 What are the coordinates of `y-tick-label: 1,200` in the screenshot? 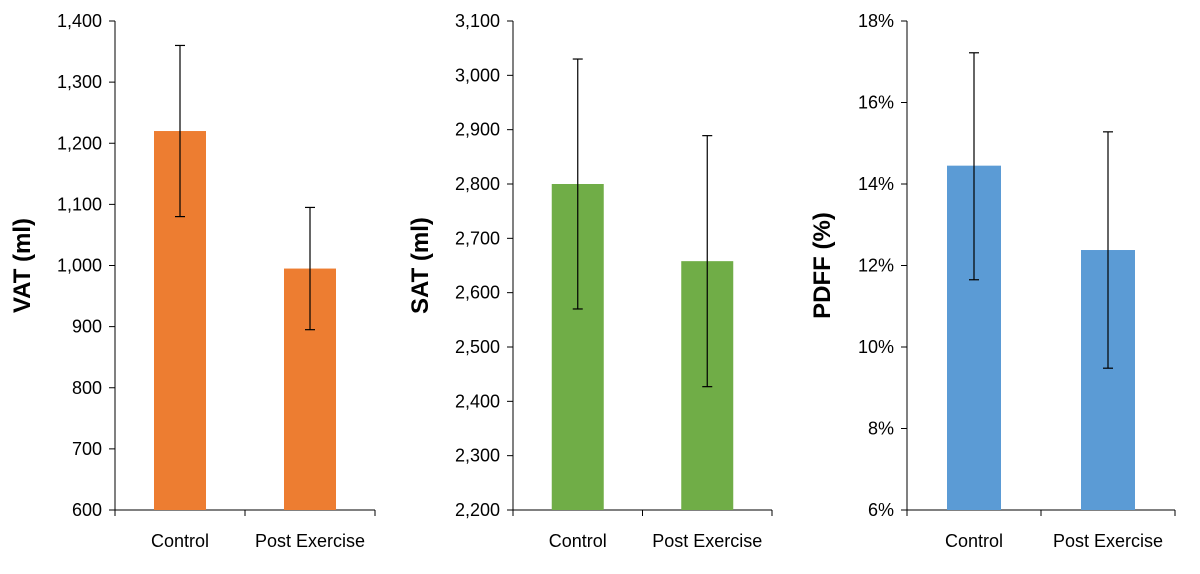 It's located at (79, 143).